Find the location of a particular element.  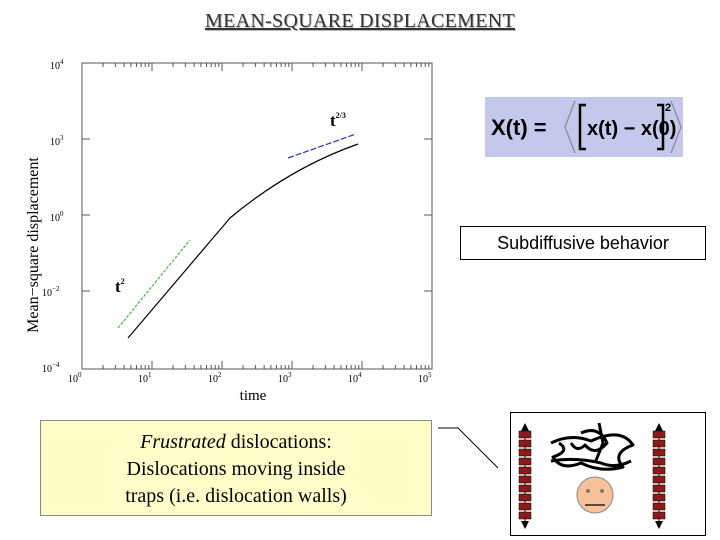

early-exponent-annotation: t2 is located at coordinates (120, 286).